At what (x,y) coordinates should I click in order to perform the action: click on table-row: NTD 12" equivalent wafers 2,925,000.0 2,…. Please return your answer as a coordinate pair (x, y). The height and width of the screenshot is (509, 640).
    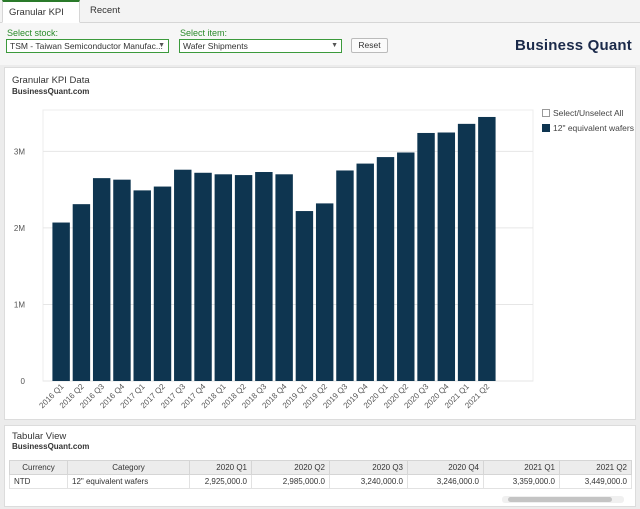
    Looking at the image, I should click on (320, 481).